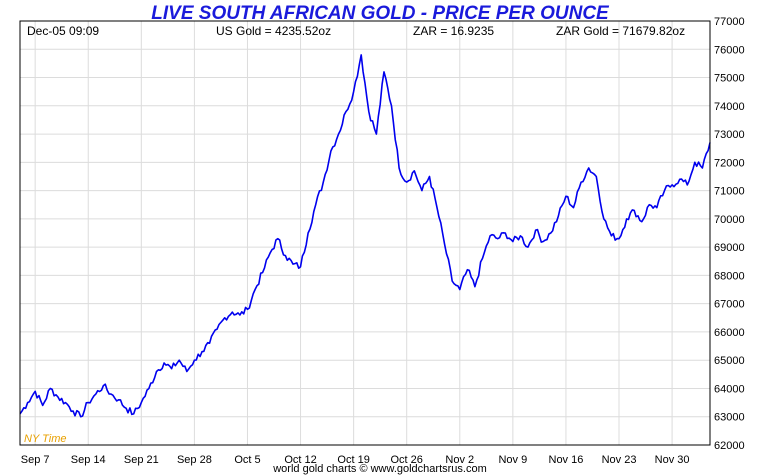 The width and height of the screenshot is (760, 475). I want to click on x-tick-label: Sep 21, so click(141, 460).